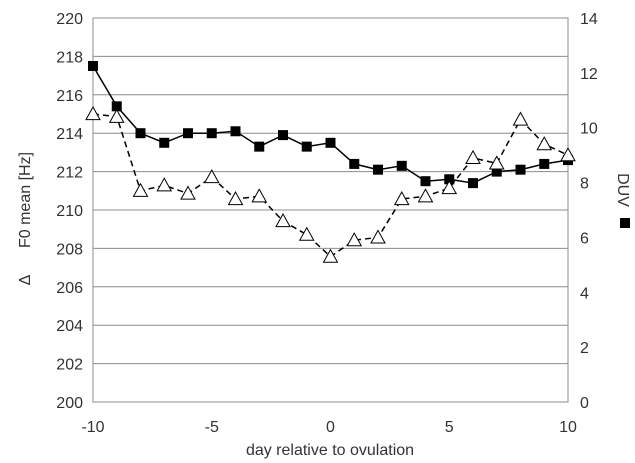 This screenshot has width=635, height=463. I want to click on x-tick-label: -10, so click(92, 427).